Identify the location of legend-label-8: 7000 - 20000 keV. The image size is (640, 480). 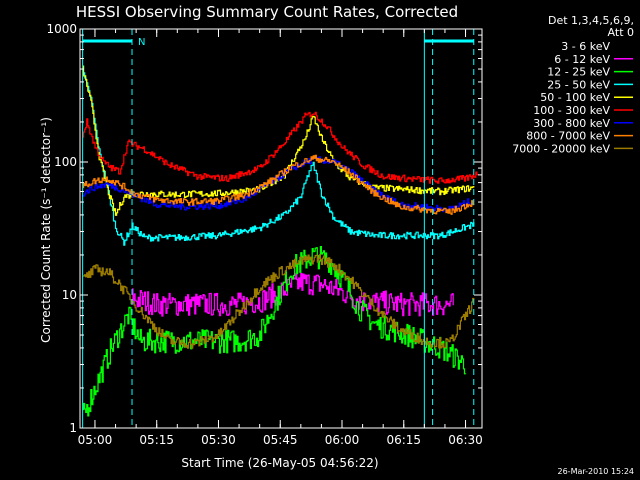
(561, 148).